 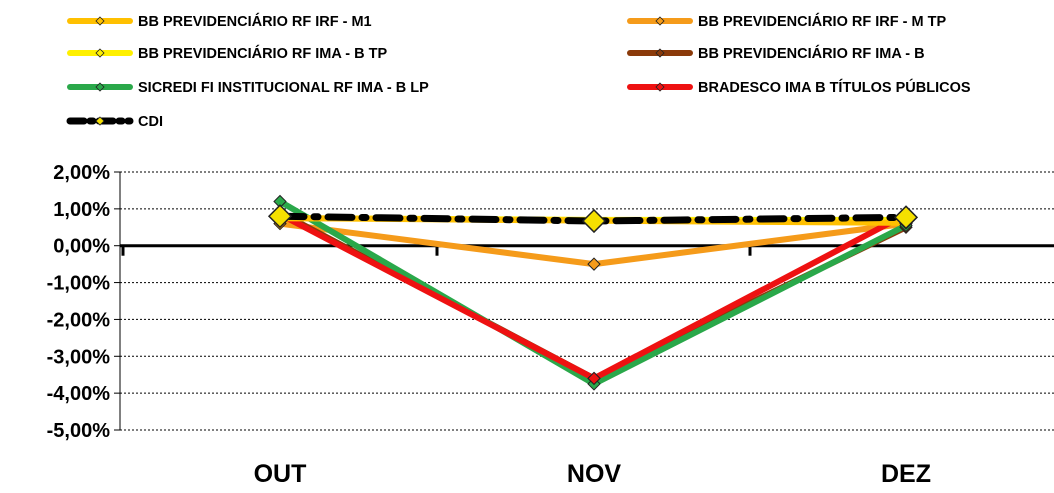 I want to click on x-tick-label: NOV, so click(x=594, y=474).